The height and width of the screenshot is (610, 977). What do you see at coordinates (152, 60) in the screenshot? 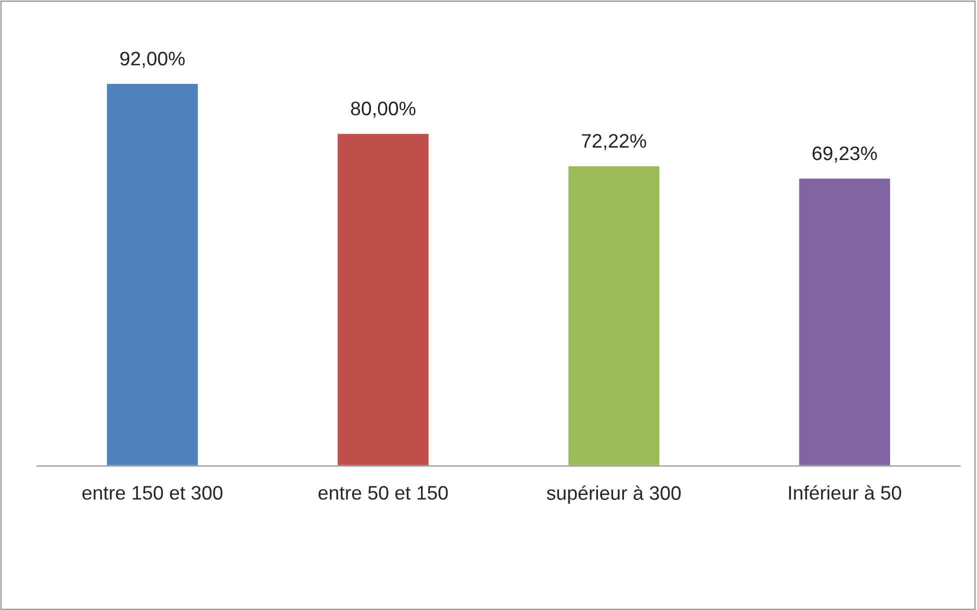
I see `data-label: 92,00%` at bounding box center [152, 60].